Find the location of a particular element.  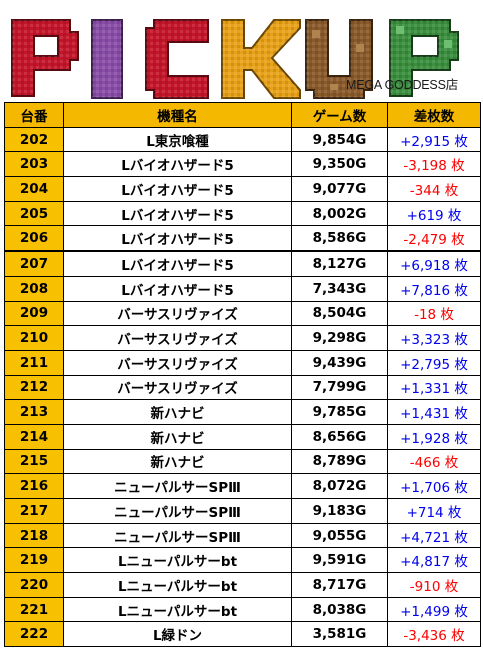

difference-cell: +714 枚 is located at coordinates (434, 511).